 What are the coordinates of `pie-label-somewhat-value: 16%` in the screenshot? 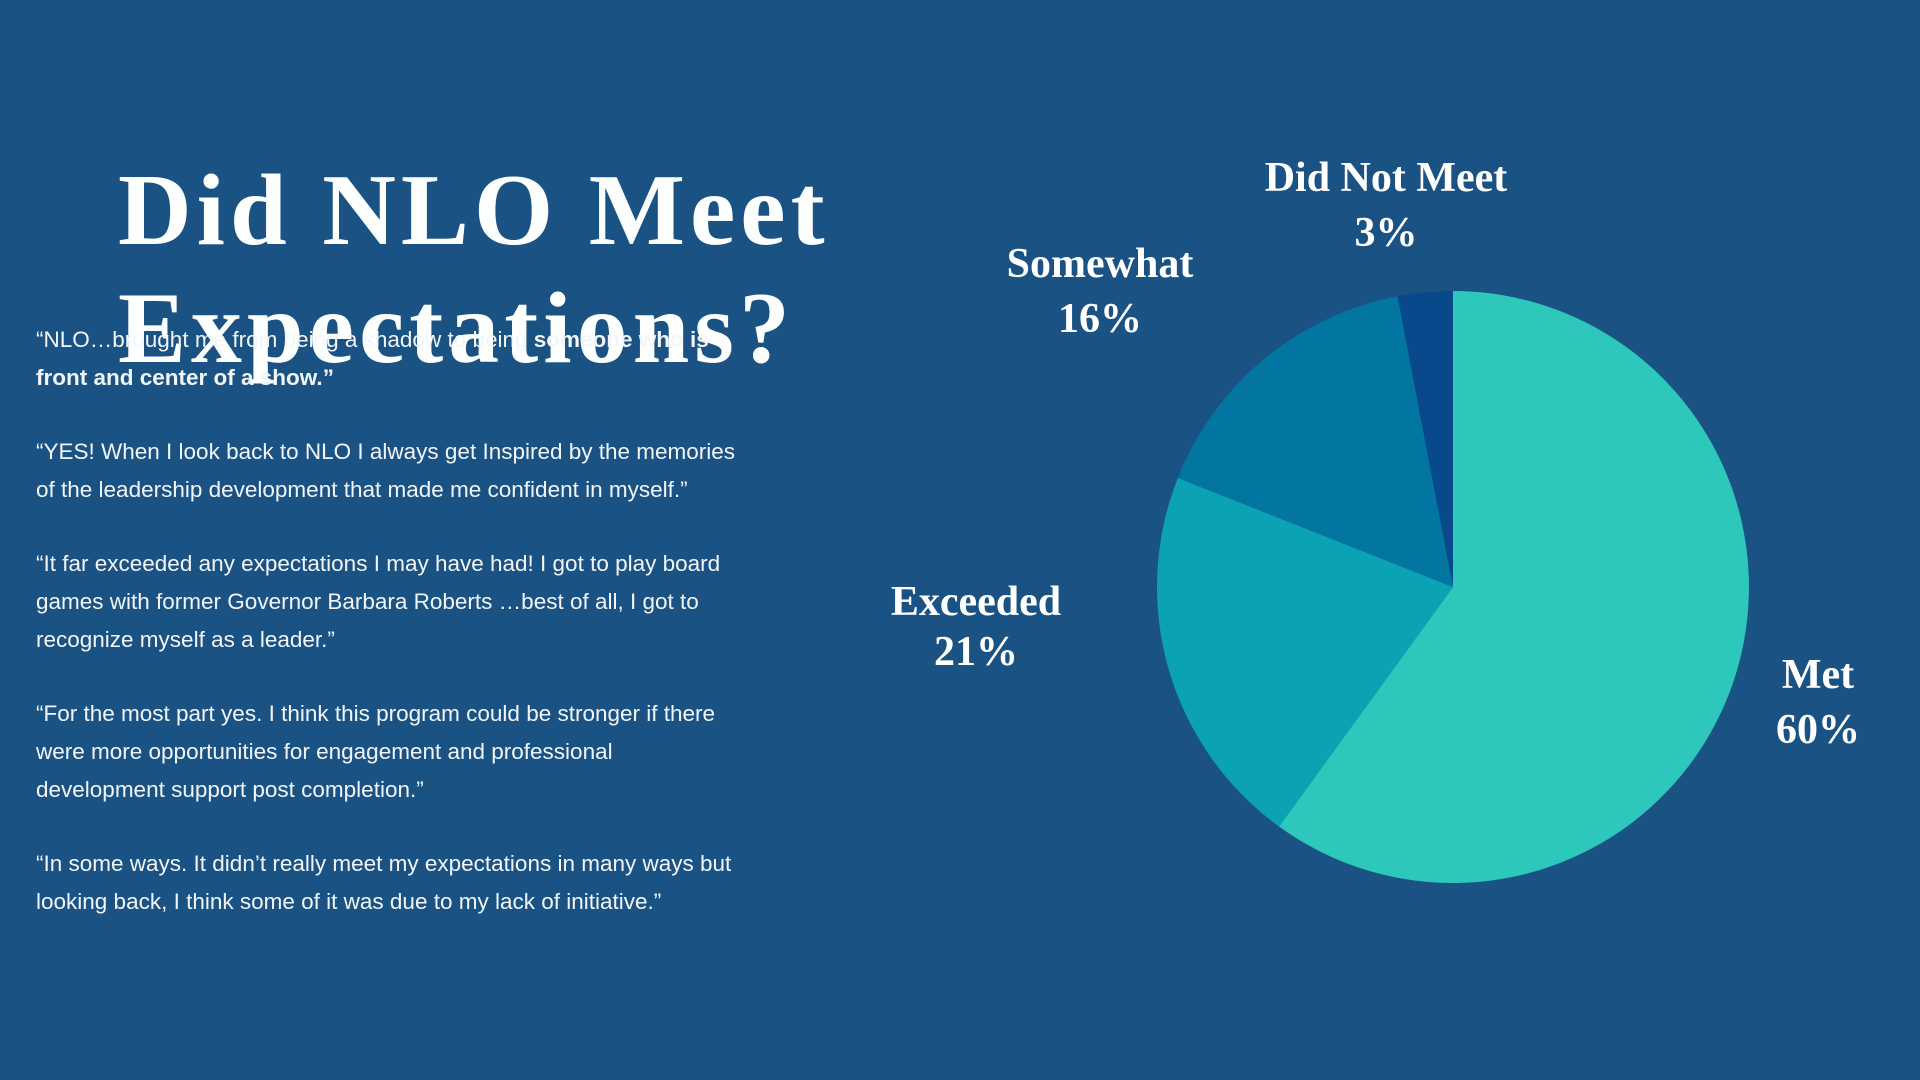 It's located at (1099, 319).